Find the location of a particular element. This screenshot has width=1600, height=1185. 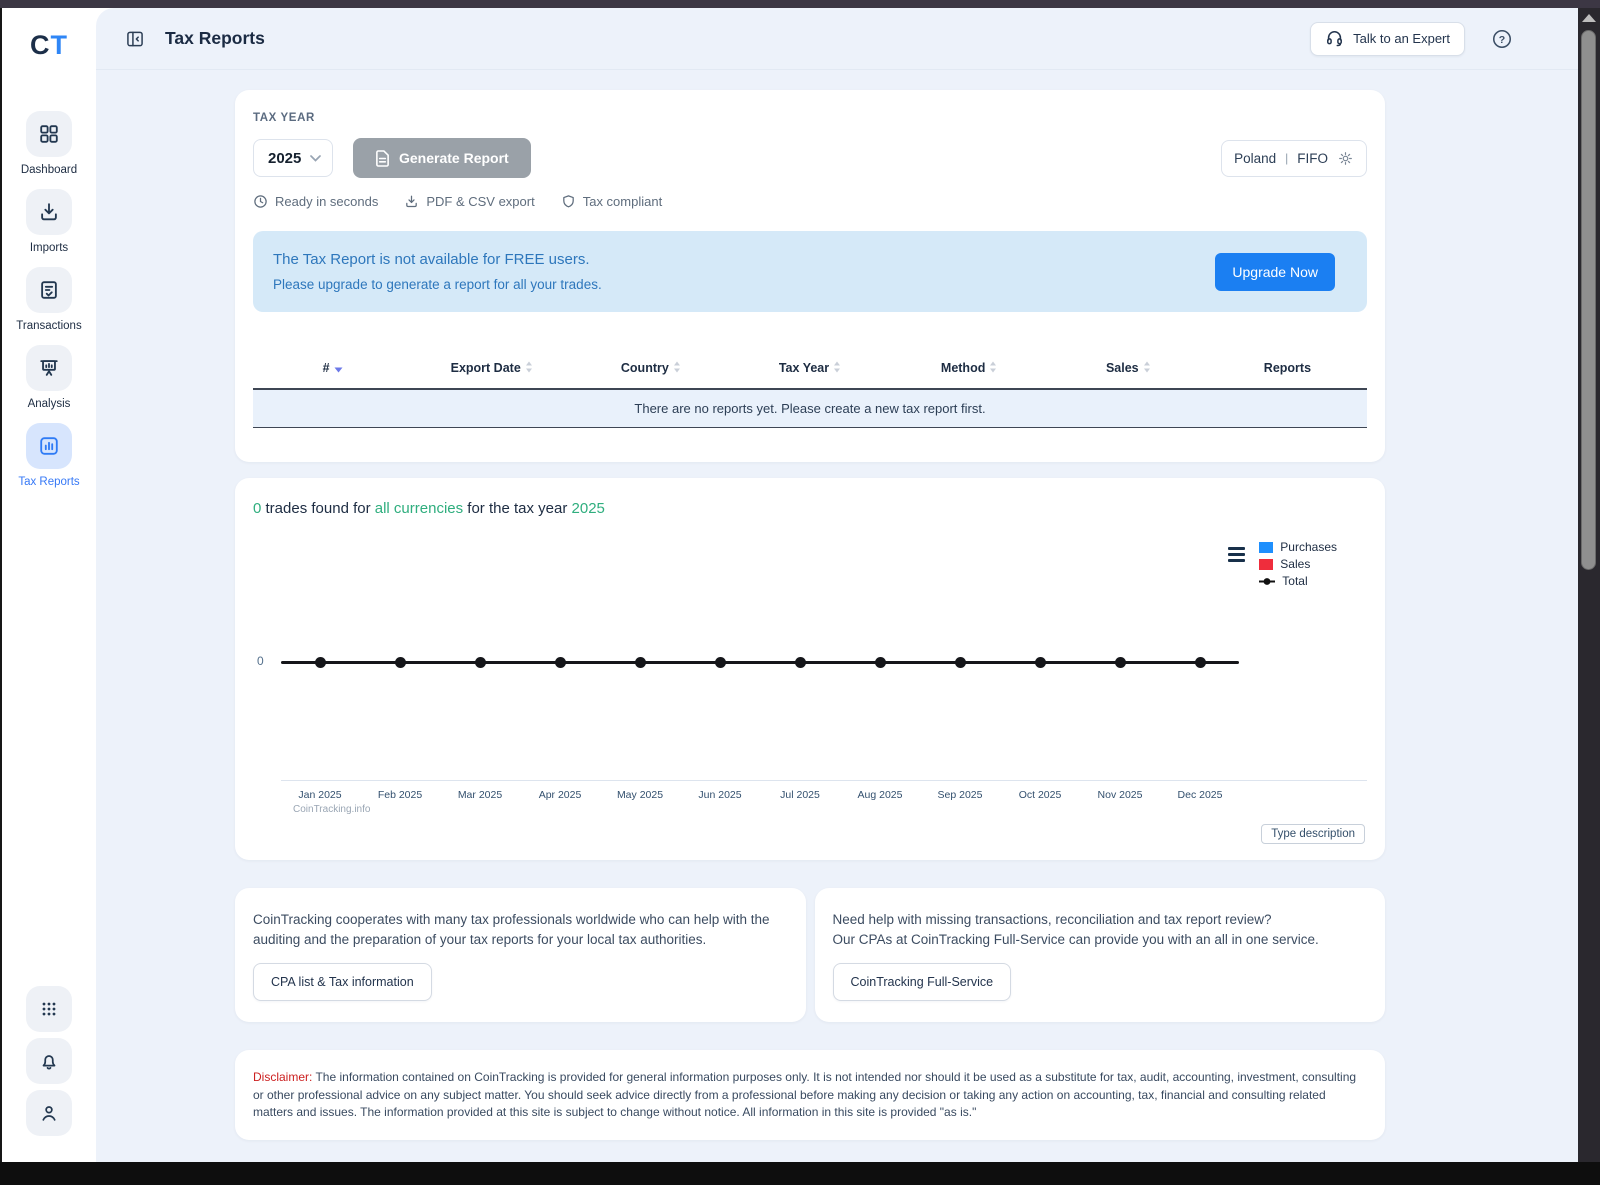

feature-compliant: Tax compliant is located at coordinates (611, 201).